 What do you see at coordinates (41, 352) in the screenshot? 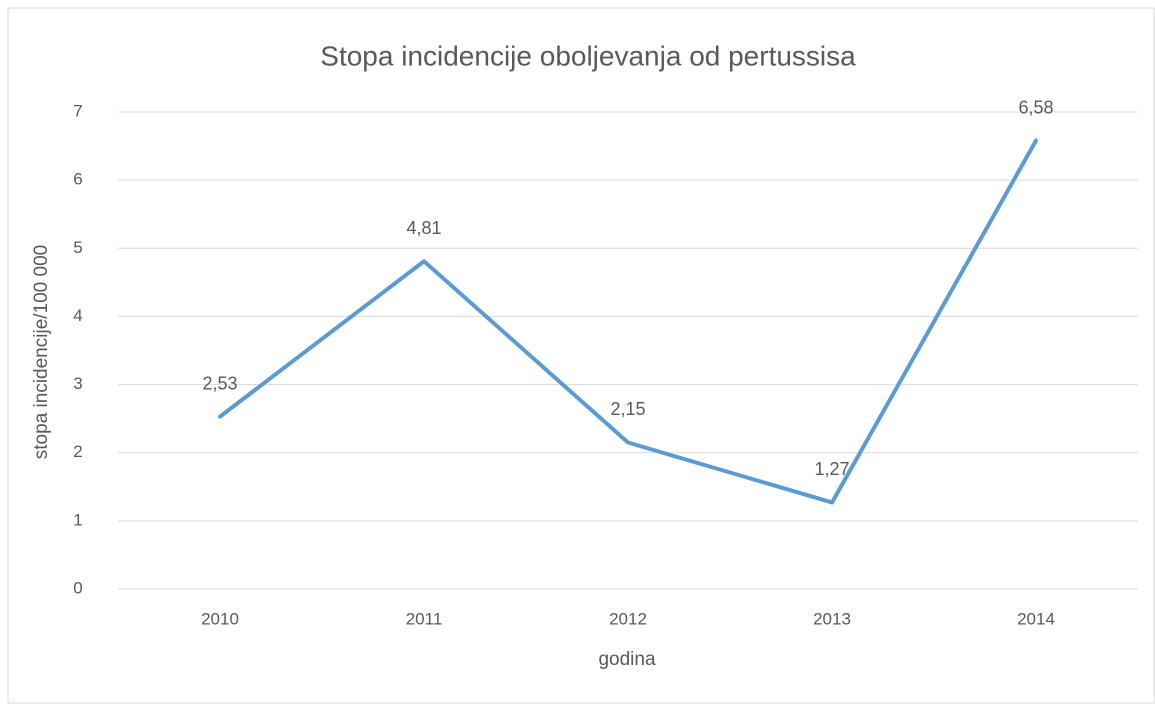
I see `y-axis-label: stopa incidencije/100 000` at bounding box center [41, 352].